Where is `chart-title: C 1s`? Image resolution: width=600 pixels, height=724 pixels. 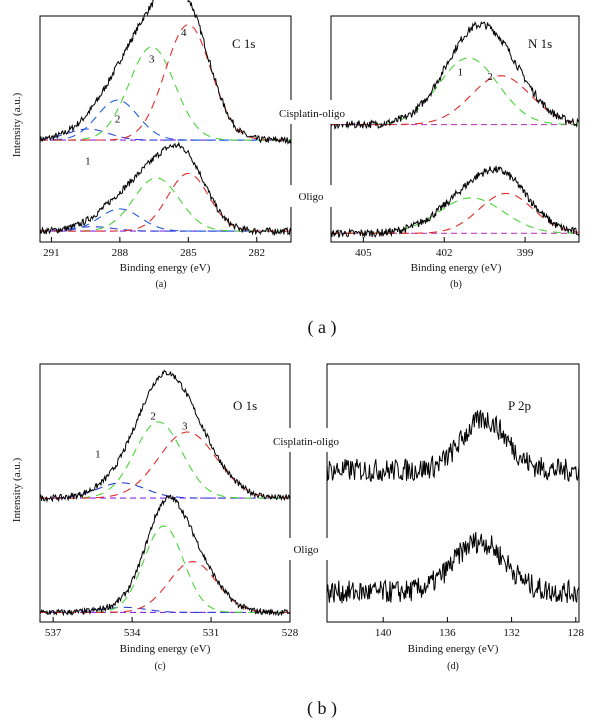 chart-title: C 1s is located at coordinates (243, 43).